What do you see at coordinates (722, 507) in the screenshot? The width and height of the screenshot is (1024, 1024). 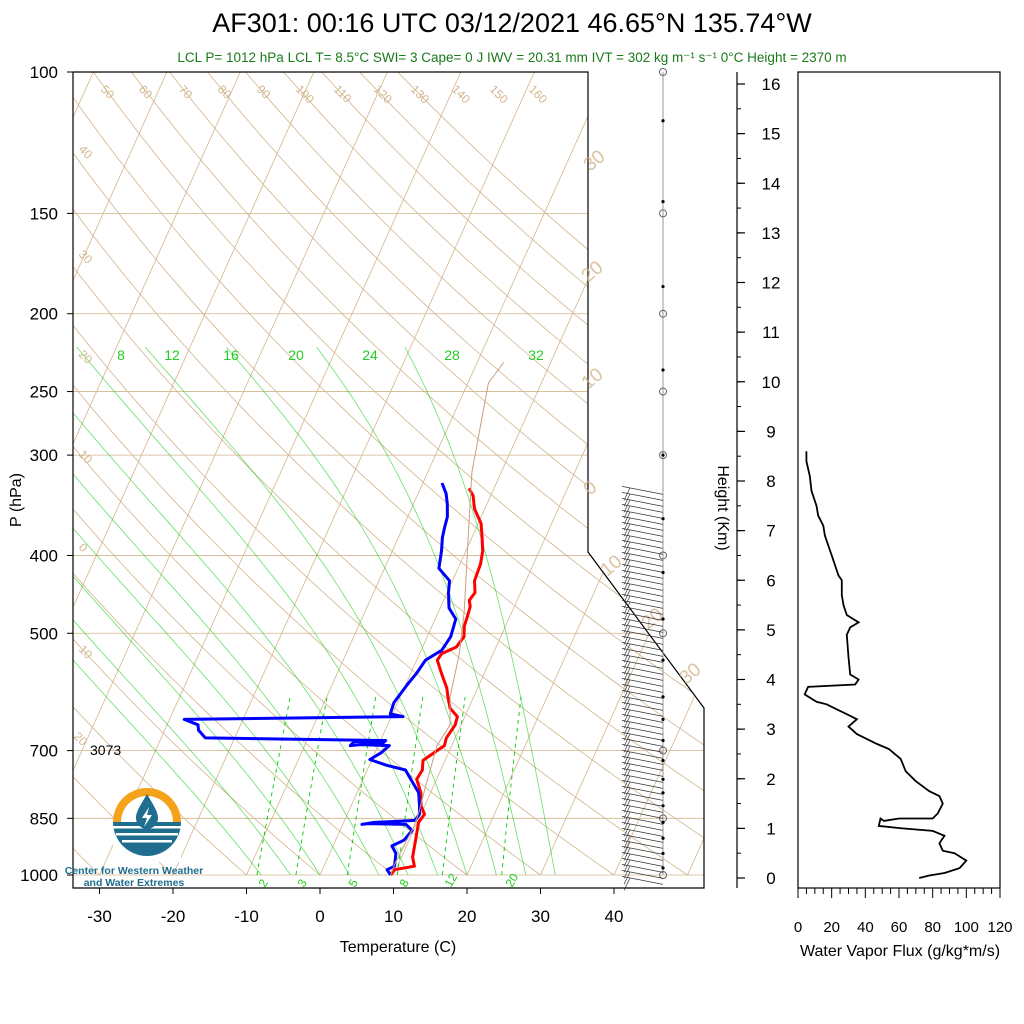 I see `height-axis-label: Height (Km)` at bounding box center [722, 507].